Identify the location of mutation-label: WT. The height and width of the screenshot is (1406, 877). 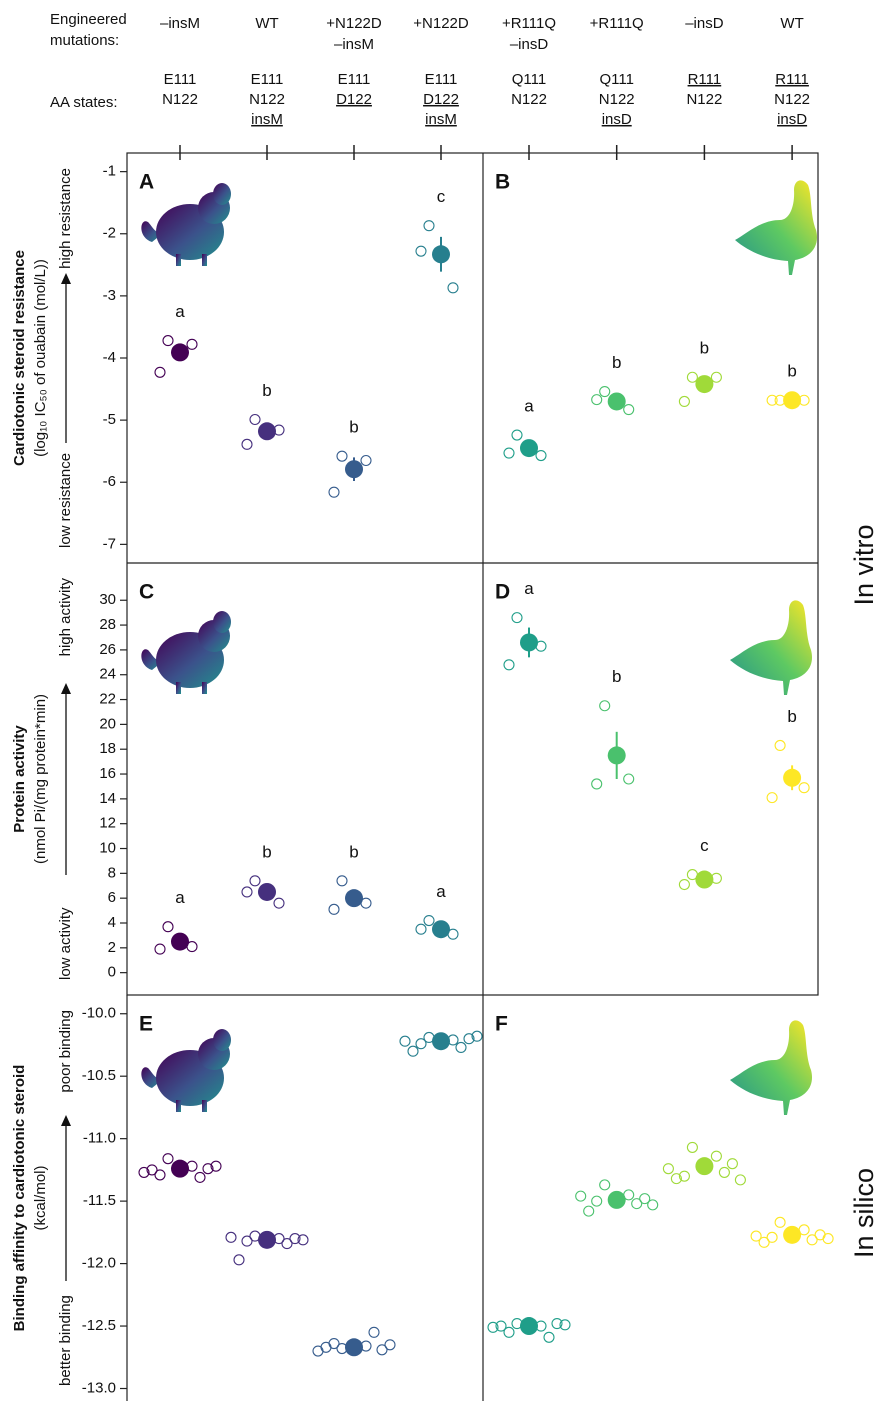
(266, 23).